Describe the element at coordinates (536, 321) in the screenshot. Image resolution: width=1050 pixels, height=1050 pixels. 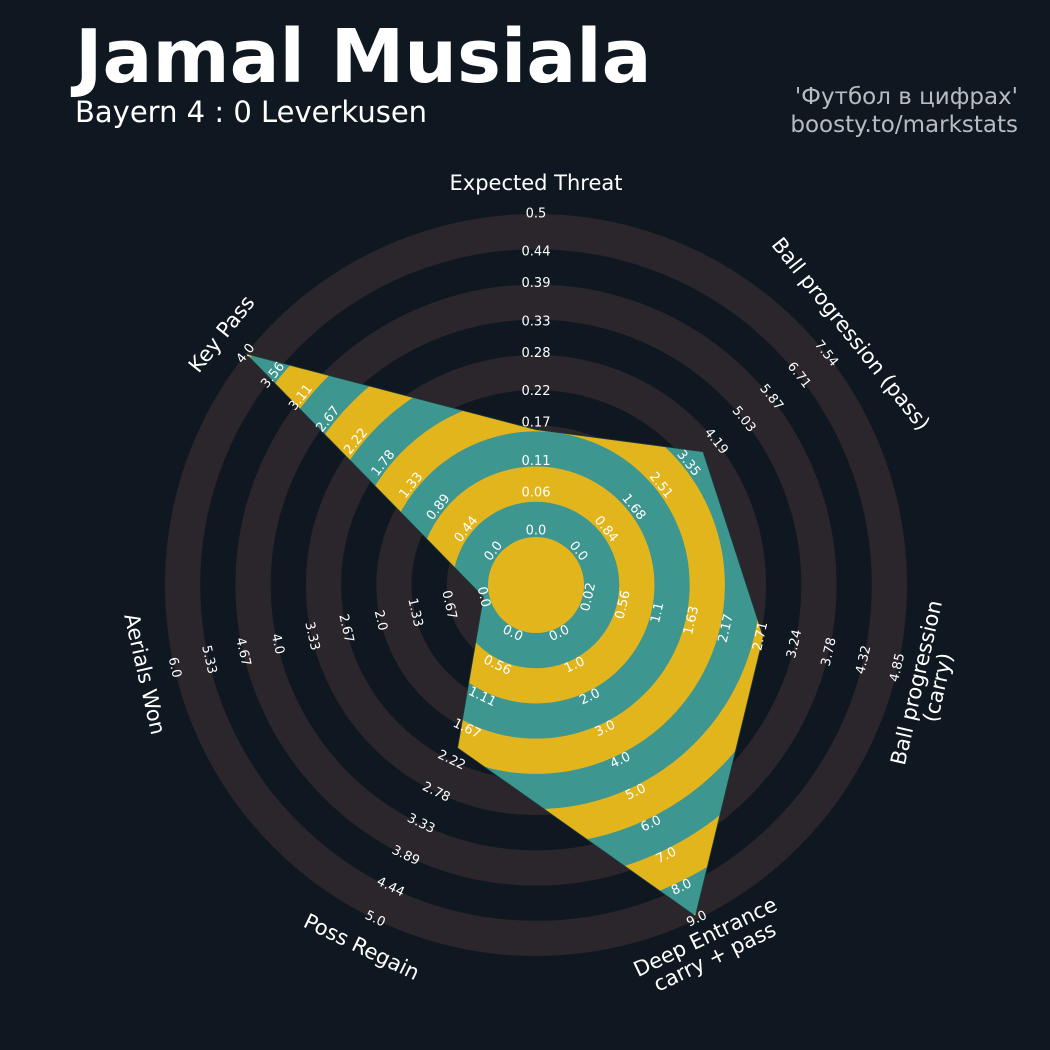
I see `tick-label: 0.33` at that location.